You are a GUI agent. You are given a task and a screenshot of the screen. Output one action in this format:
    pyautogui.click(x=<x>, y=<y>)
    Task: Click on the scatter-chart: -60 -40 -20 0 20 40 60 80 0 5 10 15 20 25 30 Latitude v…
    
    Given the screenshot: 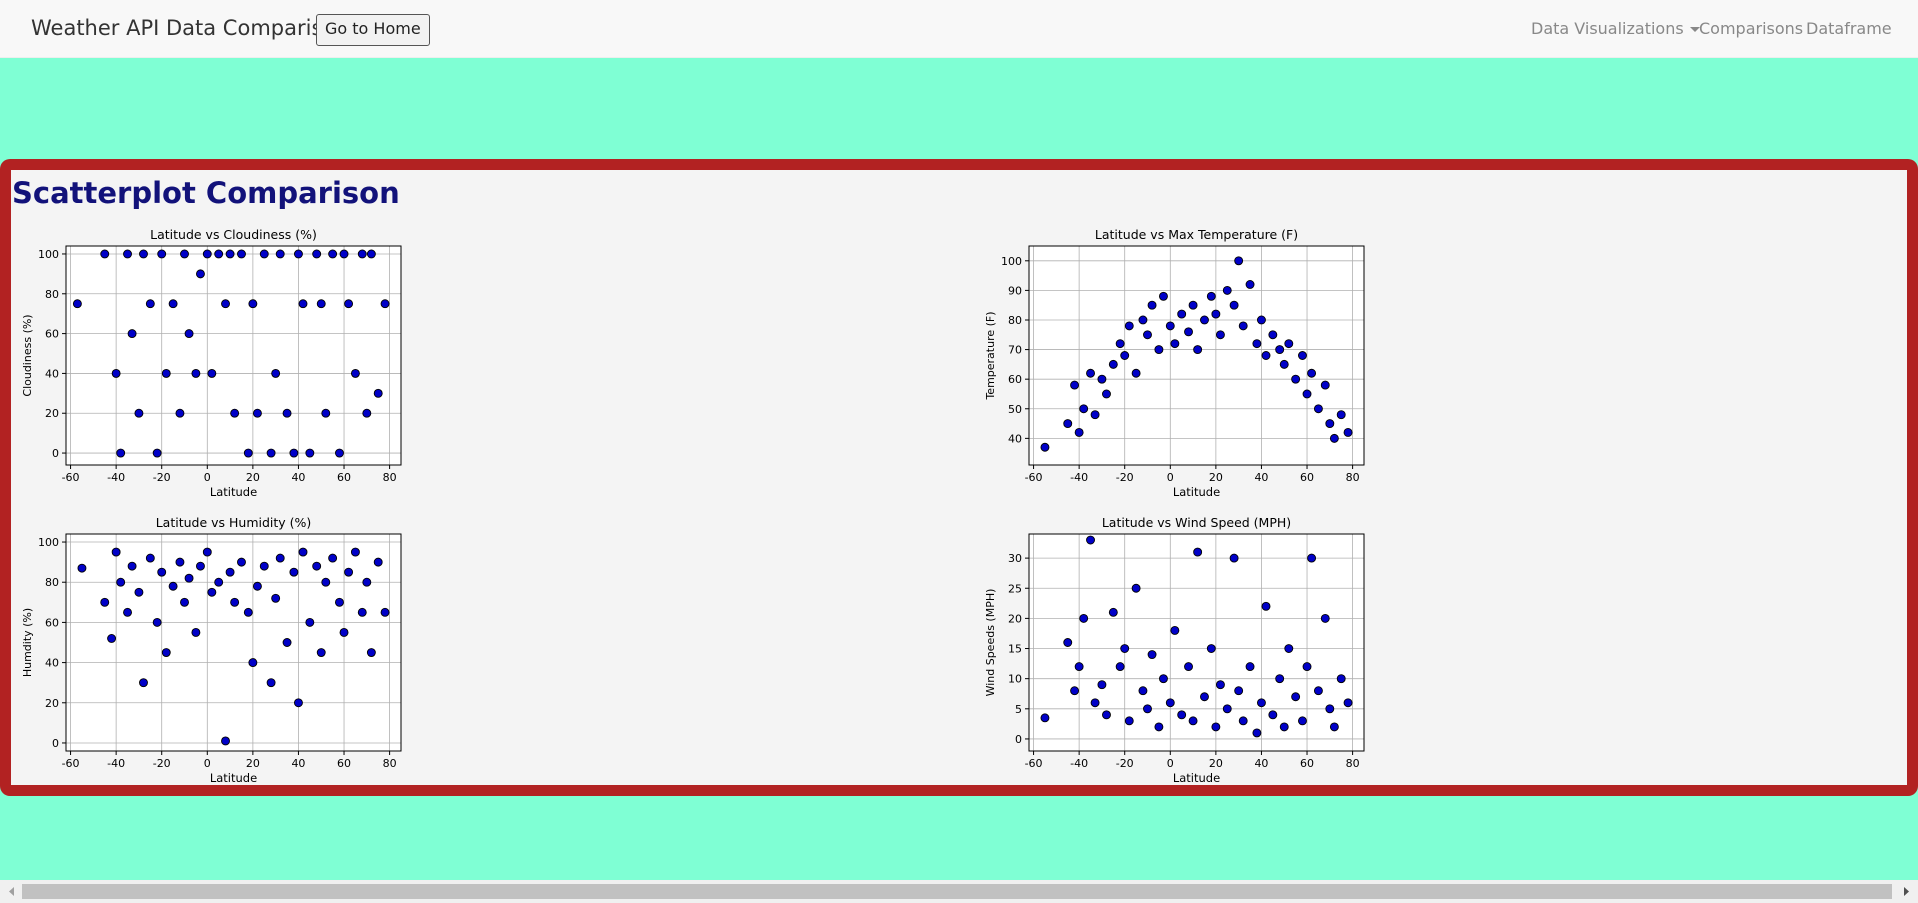 What is the action you would take?
    pyautogui.click(x=1174, y=650)
    